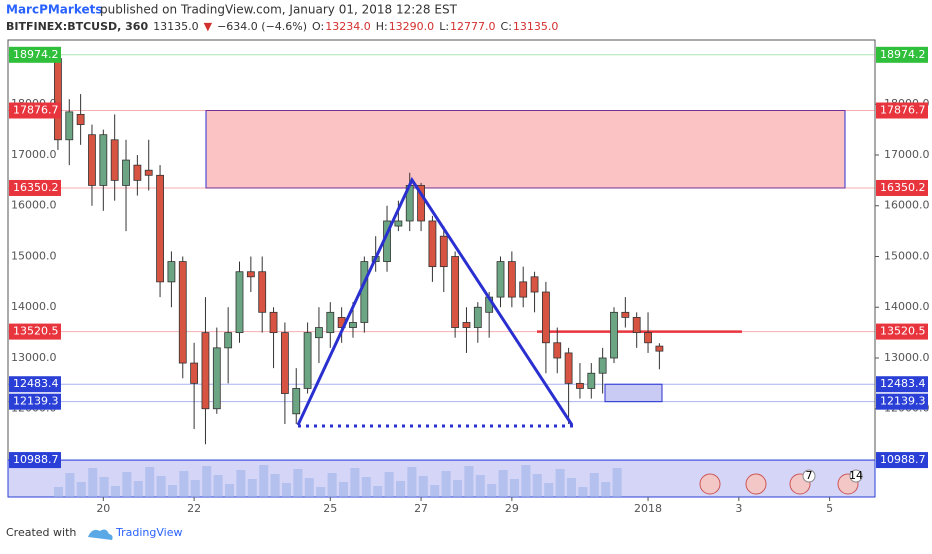 The height and width of the screenshot is (554, 932). What do you see at coordinates (809, 475) in the screenshot?
I see `badge-text: 7` at bounding box center [809, 475].